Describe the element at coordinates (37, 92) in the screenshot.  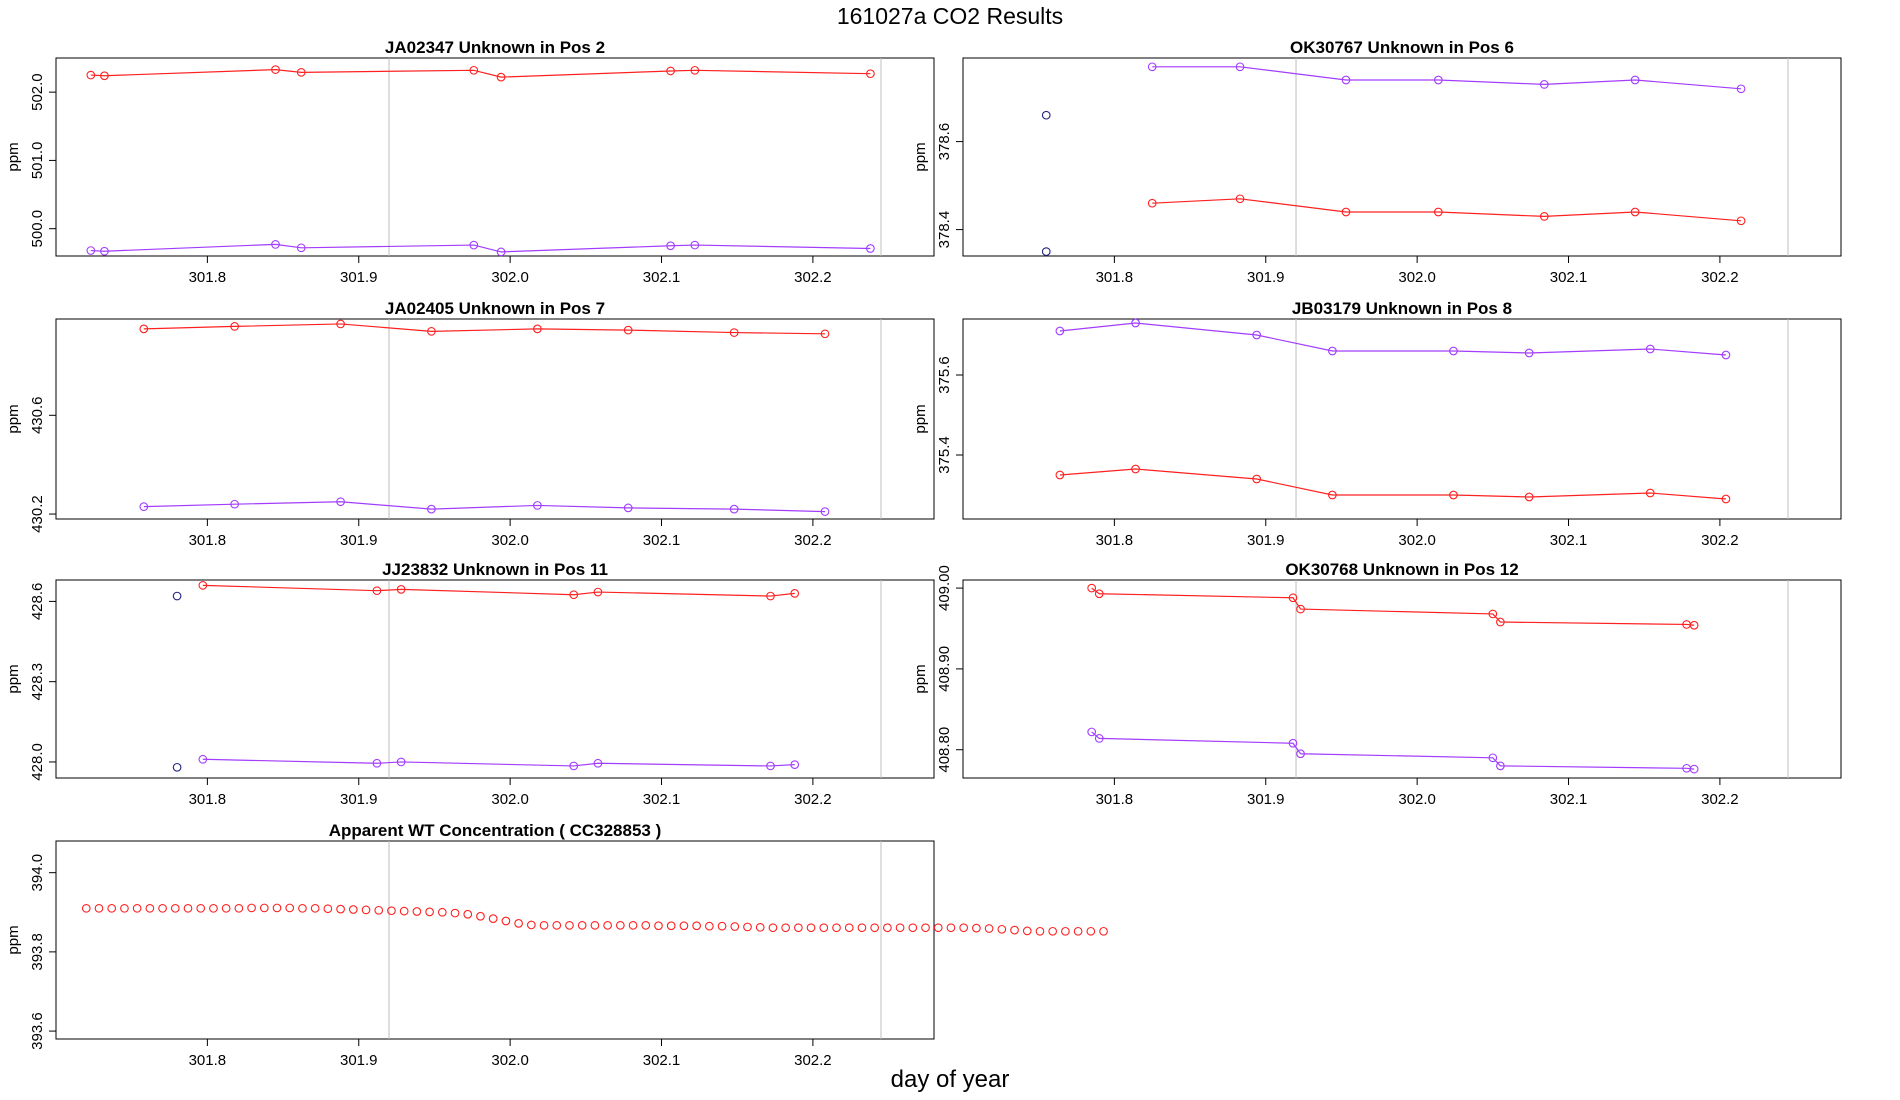
I see `y-tick-label: 502.0` at that location.